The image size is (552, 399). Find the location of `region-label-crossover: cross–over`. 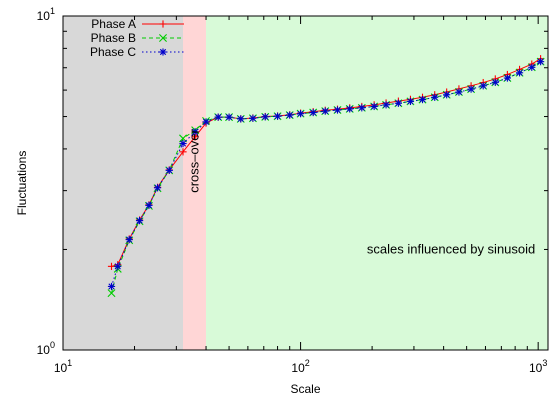

region-label-crossover: cross–over is located at coordinates (194, 161).